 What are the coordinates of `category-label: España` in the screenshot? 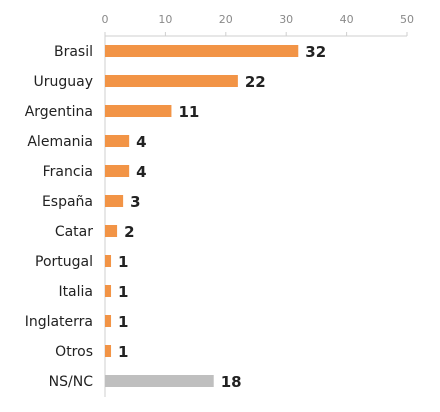 It's located at (67, 202).